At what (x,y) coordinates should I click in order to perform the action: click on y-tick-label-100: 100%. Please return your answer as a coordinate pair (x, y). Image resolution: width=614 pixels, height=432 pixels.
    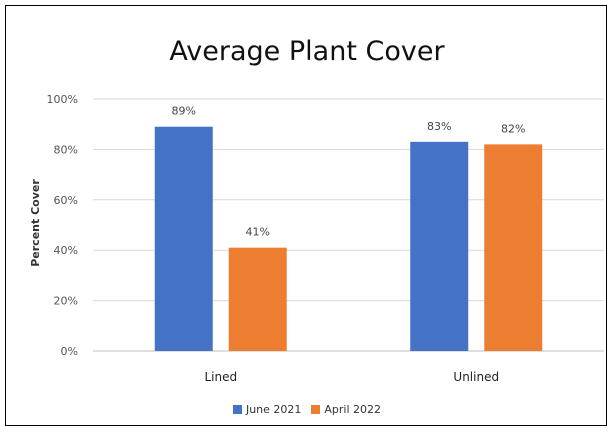
    Looking at the image, I should click on (62, 99).